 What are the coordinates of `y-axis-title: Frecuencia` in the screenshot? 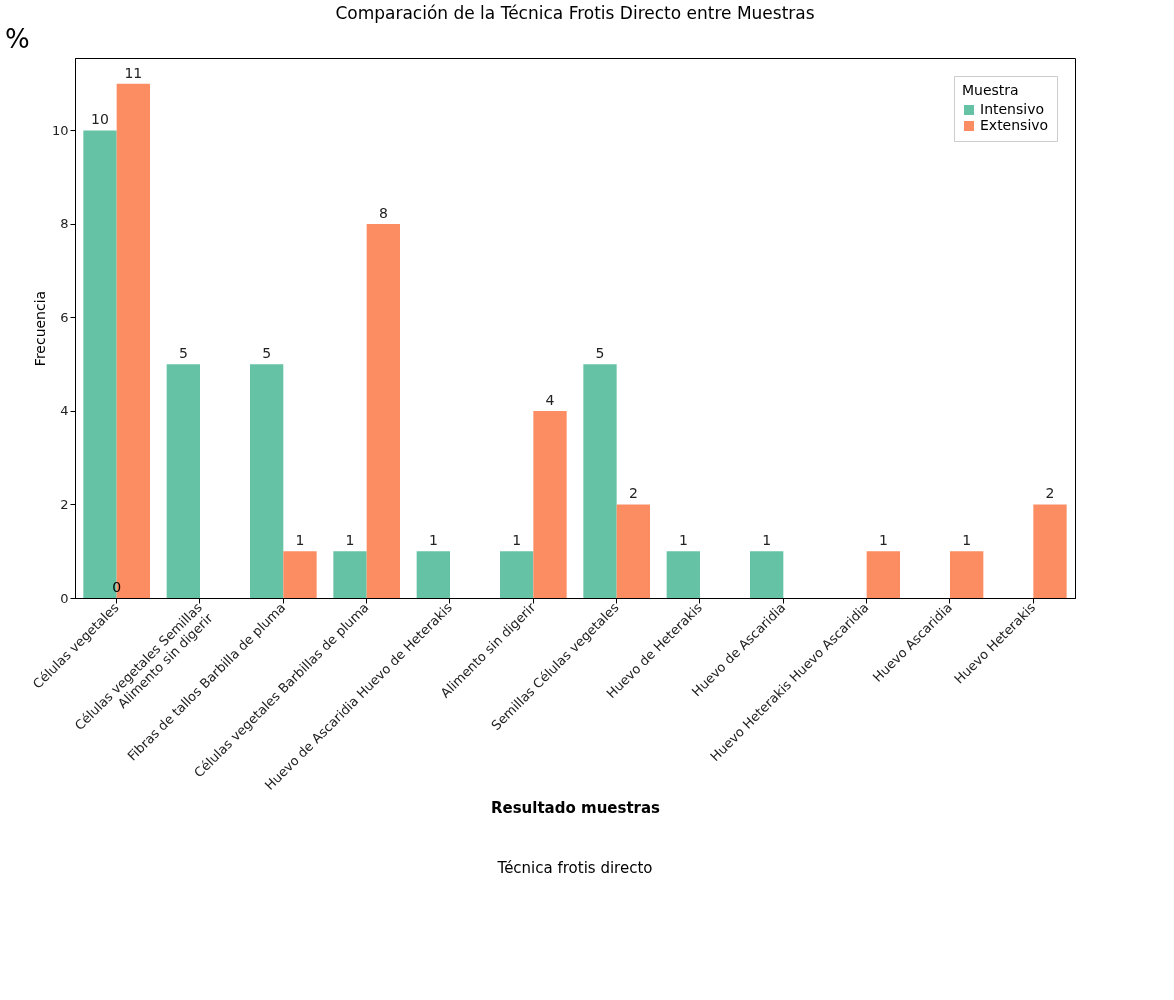 It's located at (39, 328).